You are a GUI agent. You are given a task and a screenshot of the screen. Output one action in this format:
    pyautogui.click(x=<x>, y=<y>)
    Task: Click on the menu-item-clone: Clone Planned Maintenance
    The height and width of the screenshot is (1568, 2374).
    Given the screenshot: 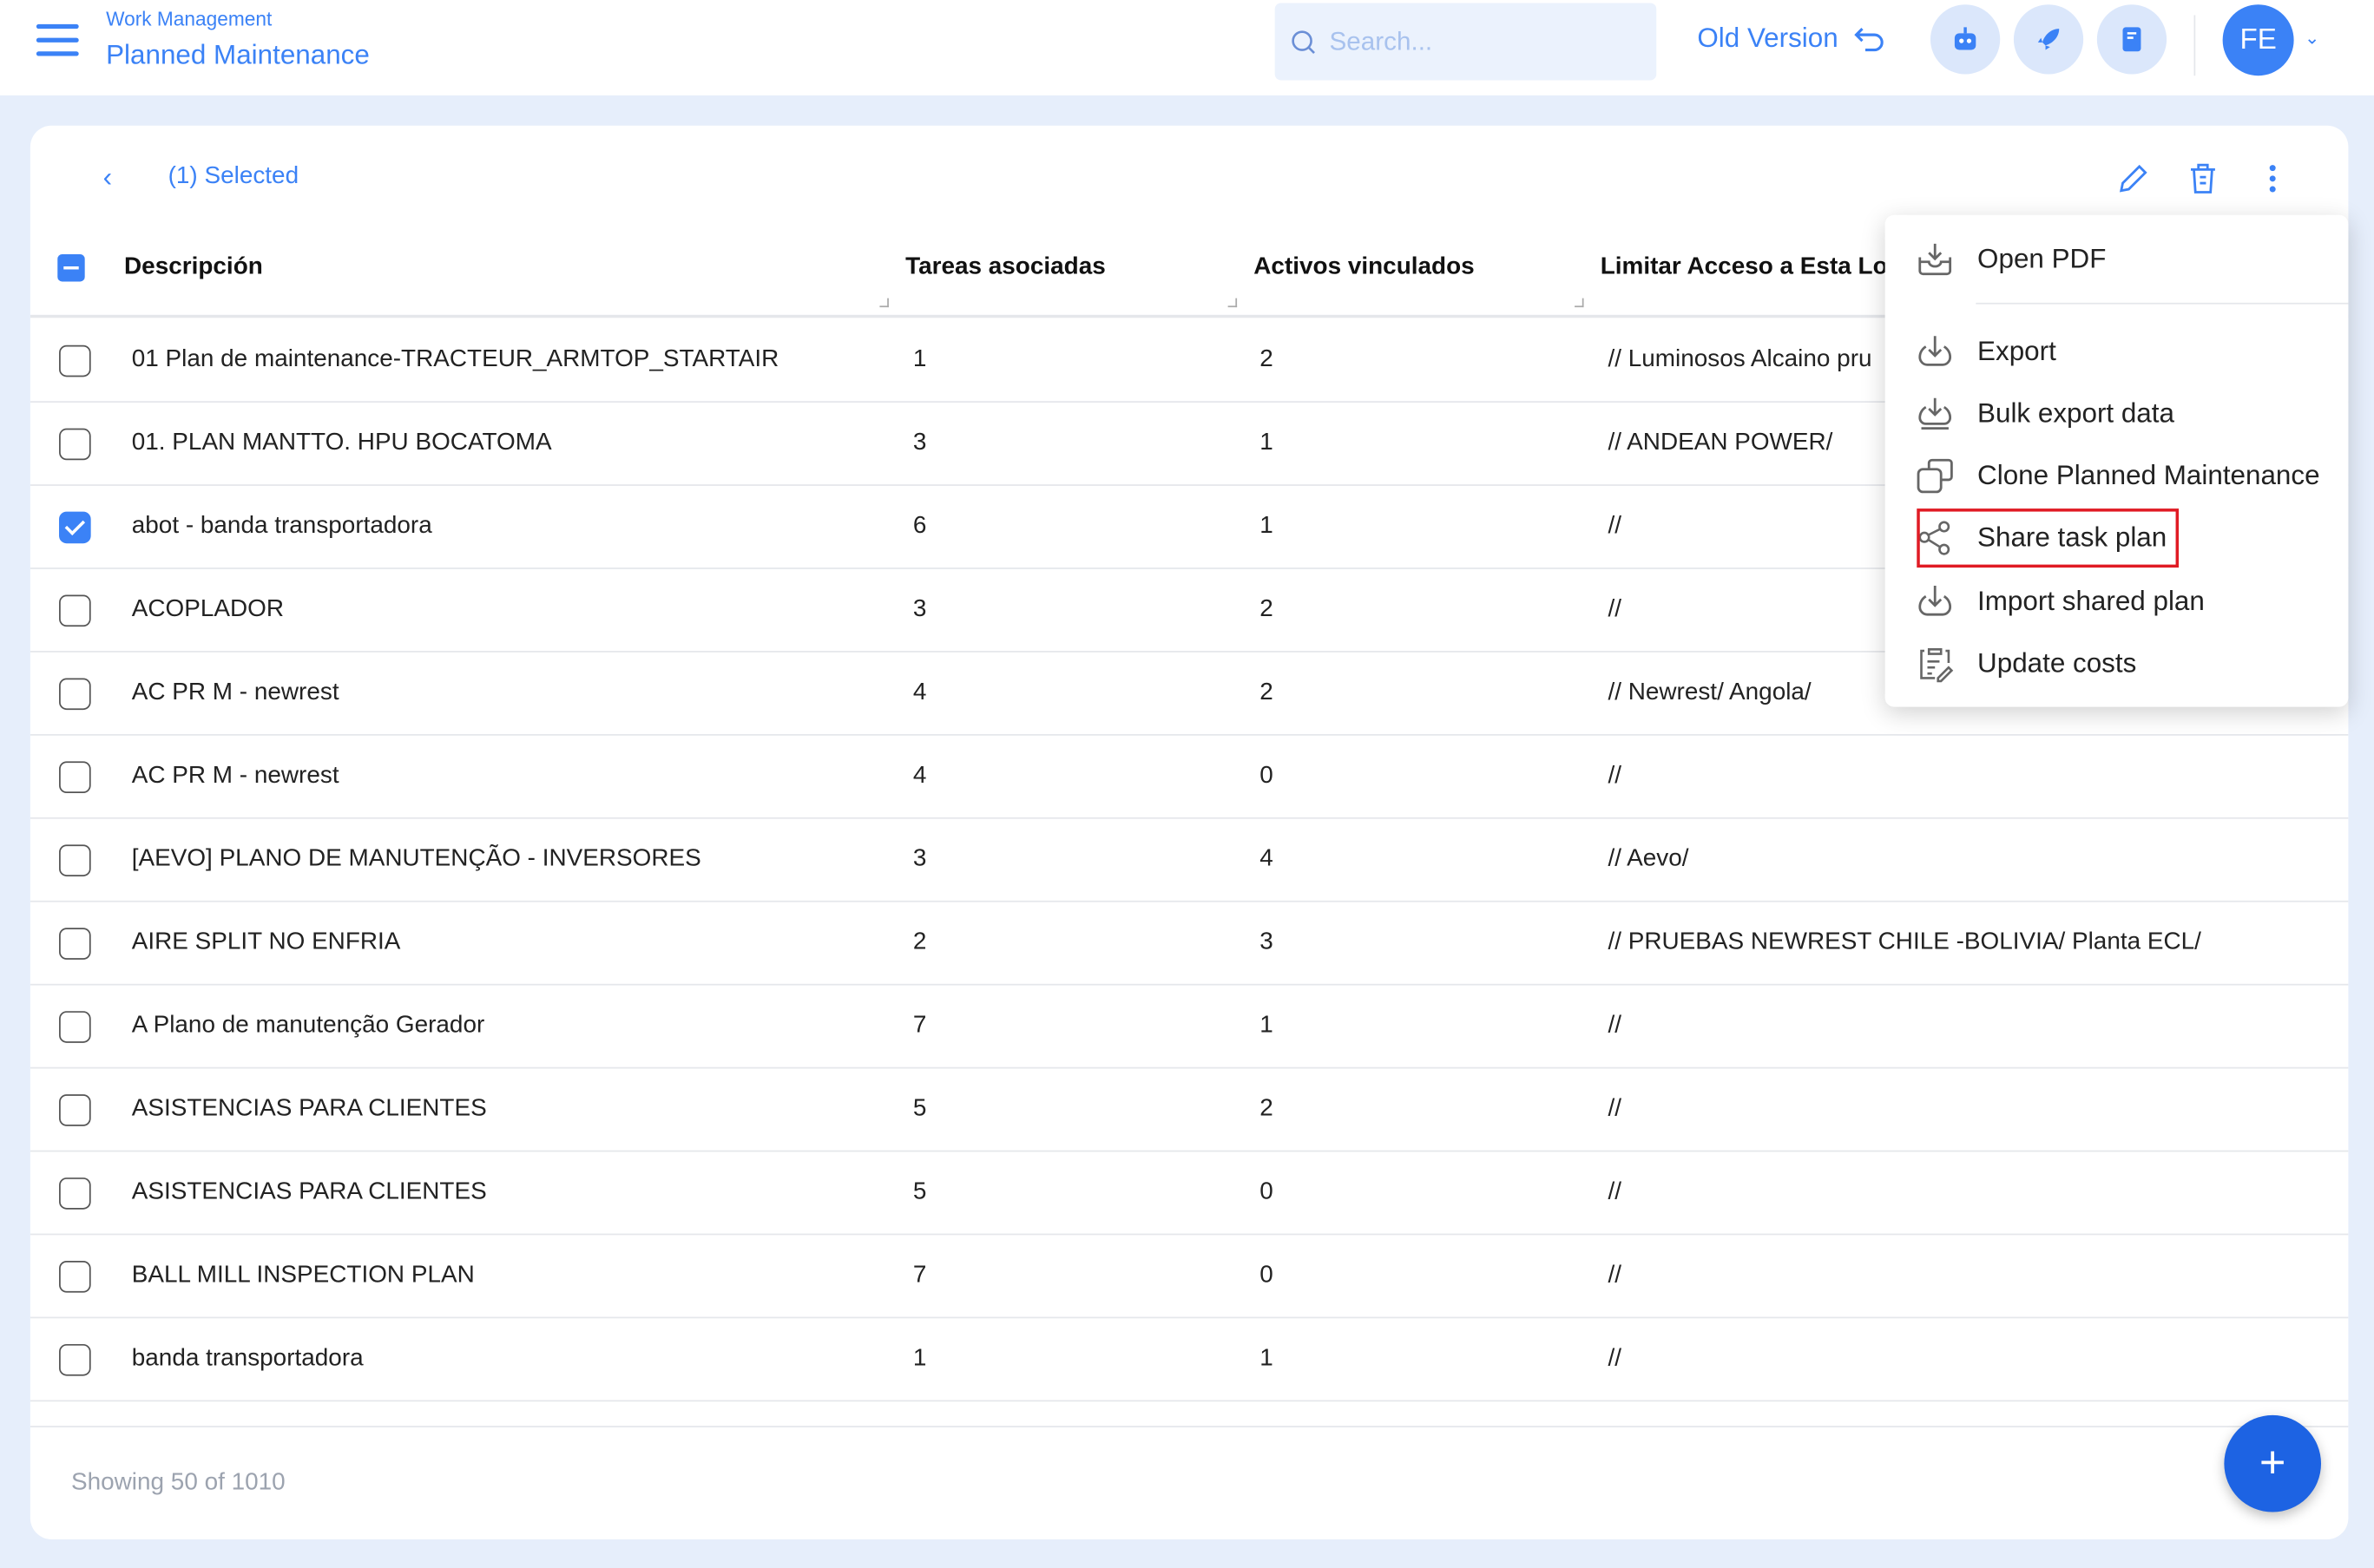 What is the action you would take?
    pyautogui.click(x=2118, y=475)
    